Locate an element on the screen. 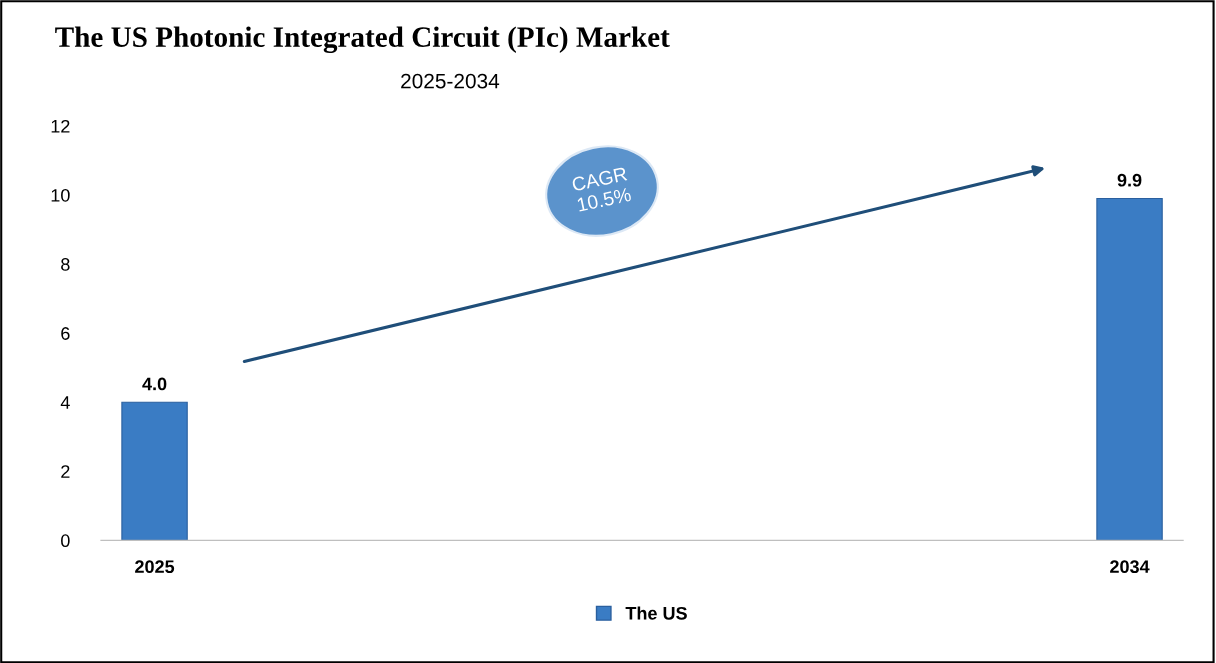  y-tick-label: 2 is located at coordinates (65, 471).